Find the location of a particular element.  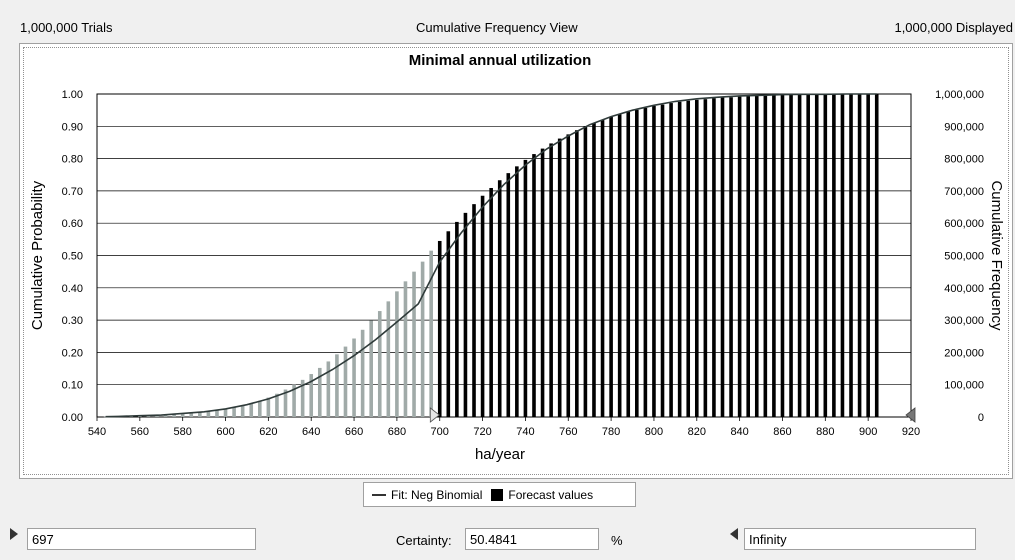

y-tick-label: 0.40 is located at coordinates (72, 289).